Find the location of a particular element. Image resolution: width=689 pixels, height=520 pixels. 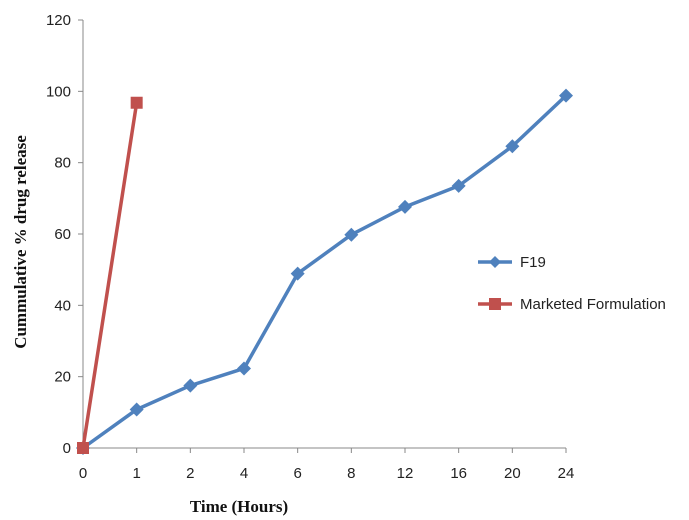

y-tick-label: 0 is located at coordinates (67, 448).